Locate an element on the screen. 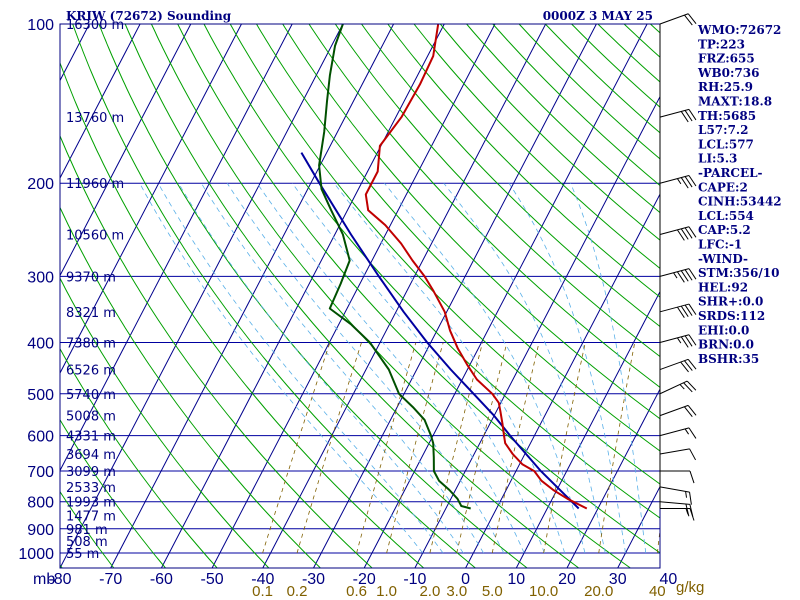 The height and width of the screenshot is (600, 800). mixing-ratio-tick-label: 3.0 is located at coordinates (456, 591).